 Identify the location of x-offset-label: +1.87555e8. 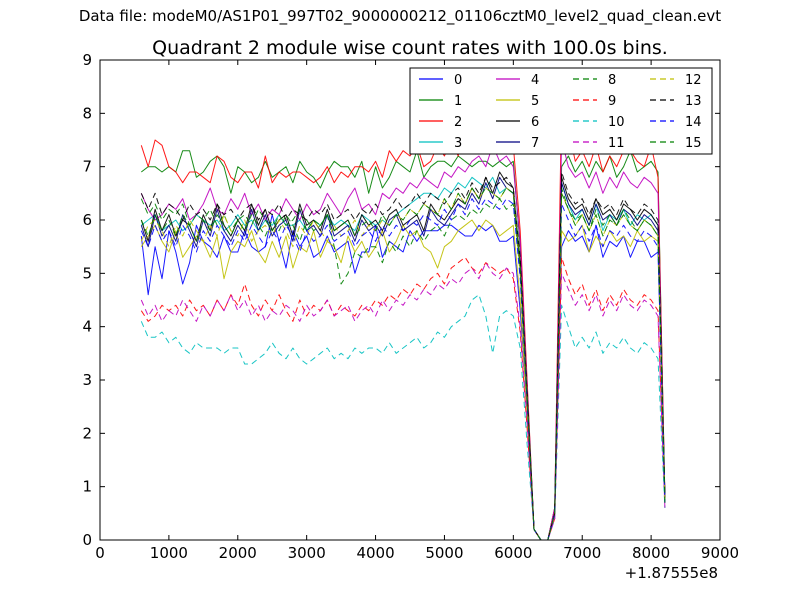
(671, 573).